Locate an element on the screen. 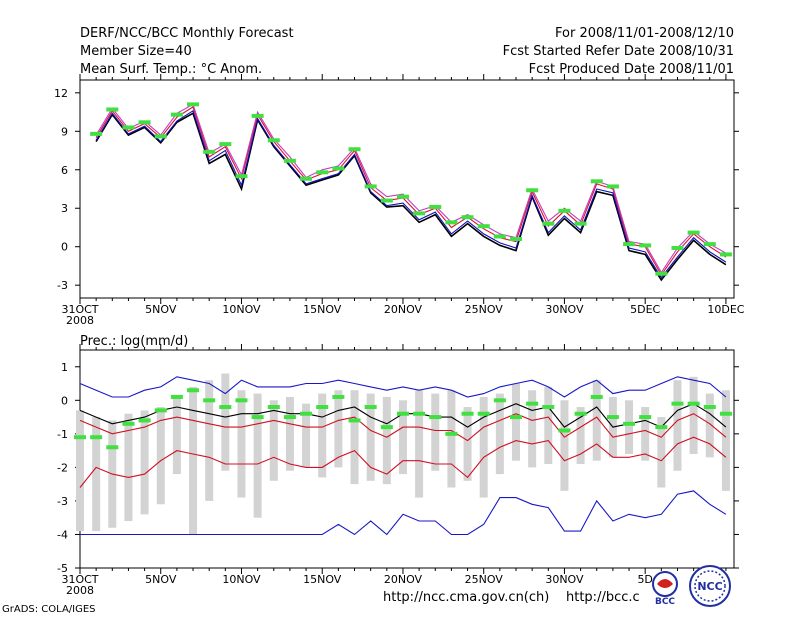 This screenshot has width=800, height=618. ncc-logo: NCC is located at coordinates (710, 586).